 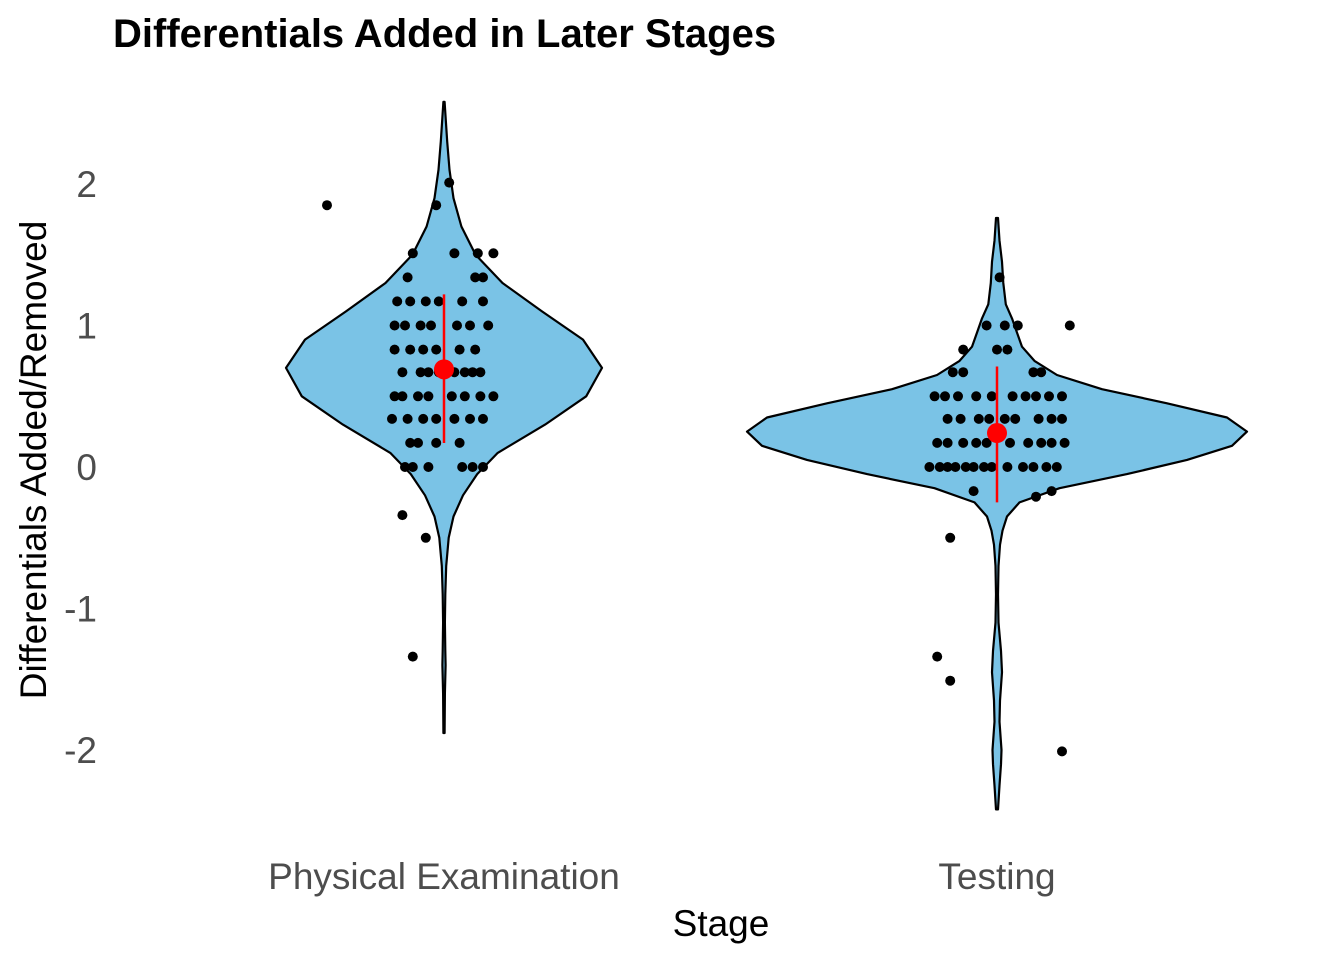 What do you see at coordinates (444, 369) in the screenshot?
I see `summary-mean-point` at bounding box center [444, 369].